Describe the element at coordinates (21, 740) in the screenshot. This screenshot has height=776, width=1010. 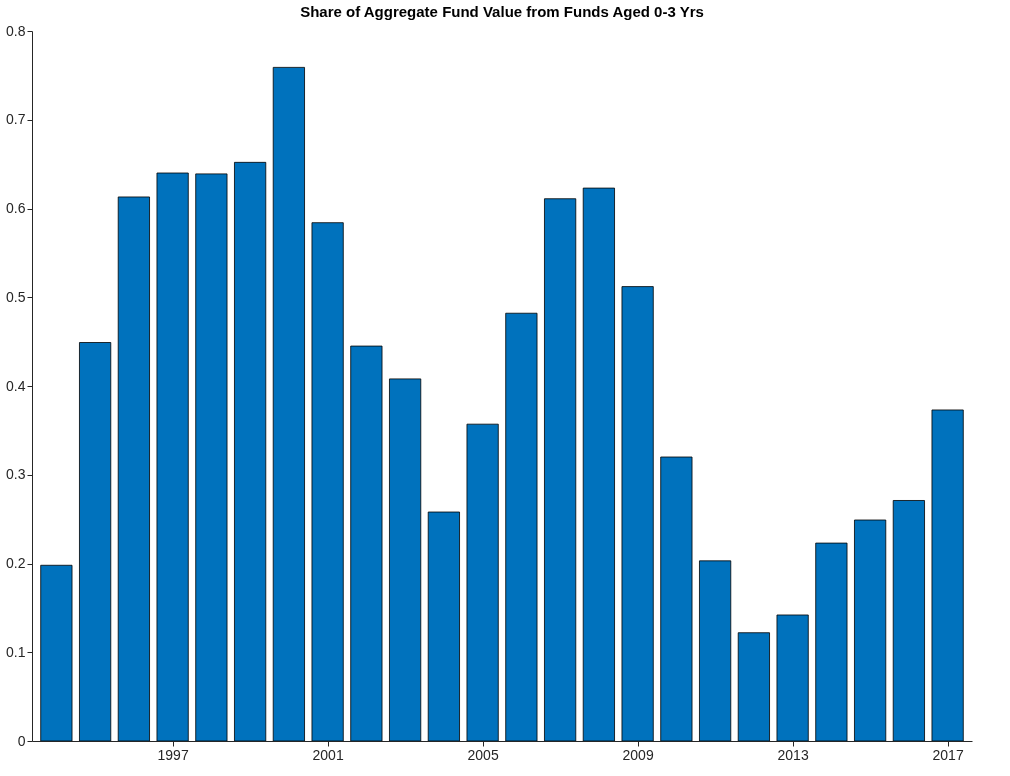
I see `y-tick-label: 0` at that location.